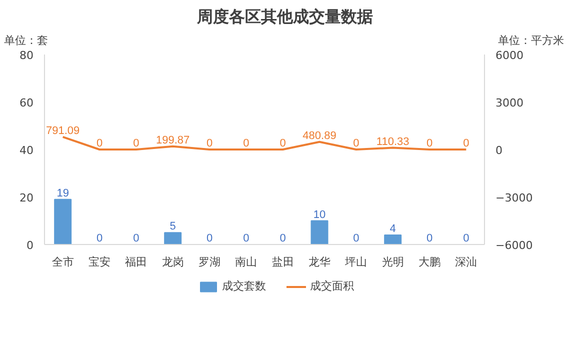 The width and height of the screenshot is (578, 337). What do you see at coordinates (393, 262) in the screenshot?
I see `x-tick-label: 光明` at bounding box center [393, 262].